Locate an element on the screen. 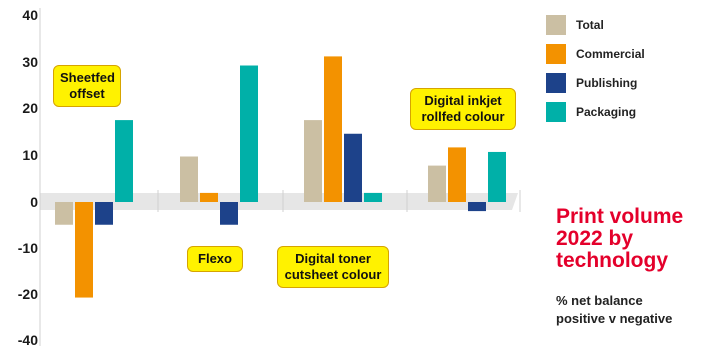  legend: Total Commercial Publishing Packaging is located at coordinates (595, 68).